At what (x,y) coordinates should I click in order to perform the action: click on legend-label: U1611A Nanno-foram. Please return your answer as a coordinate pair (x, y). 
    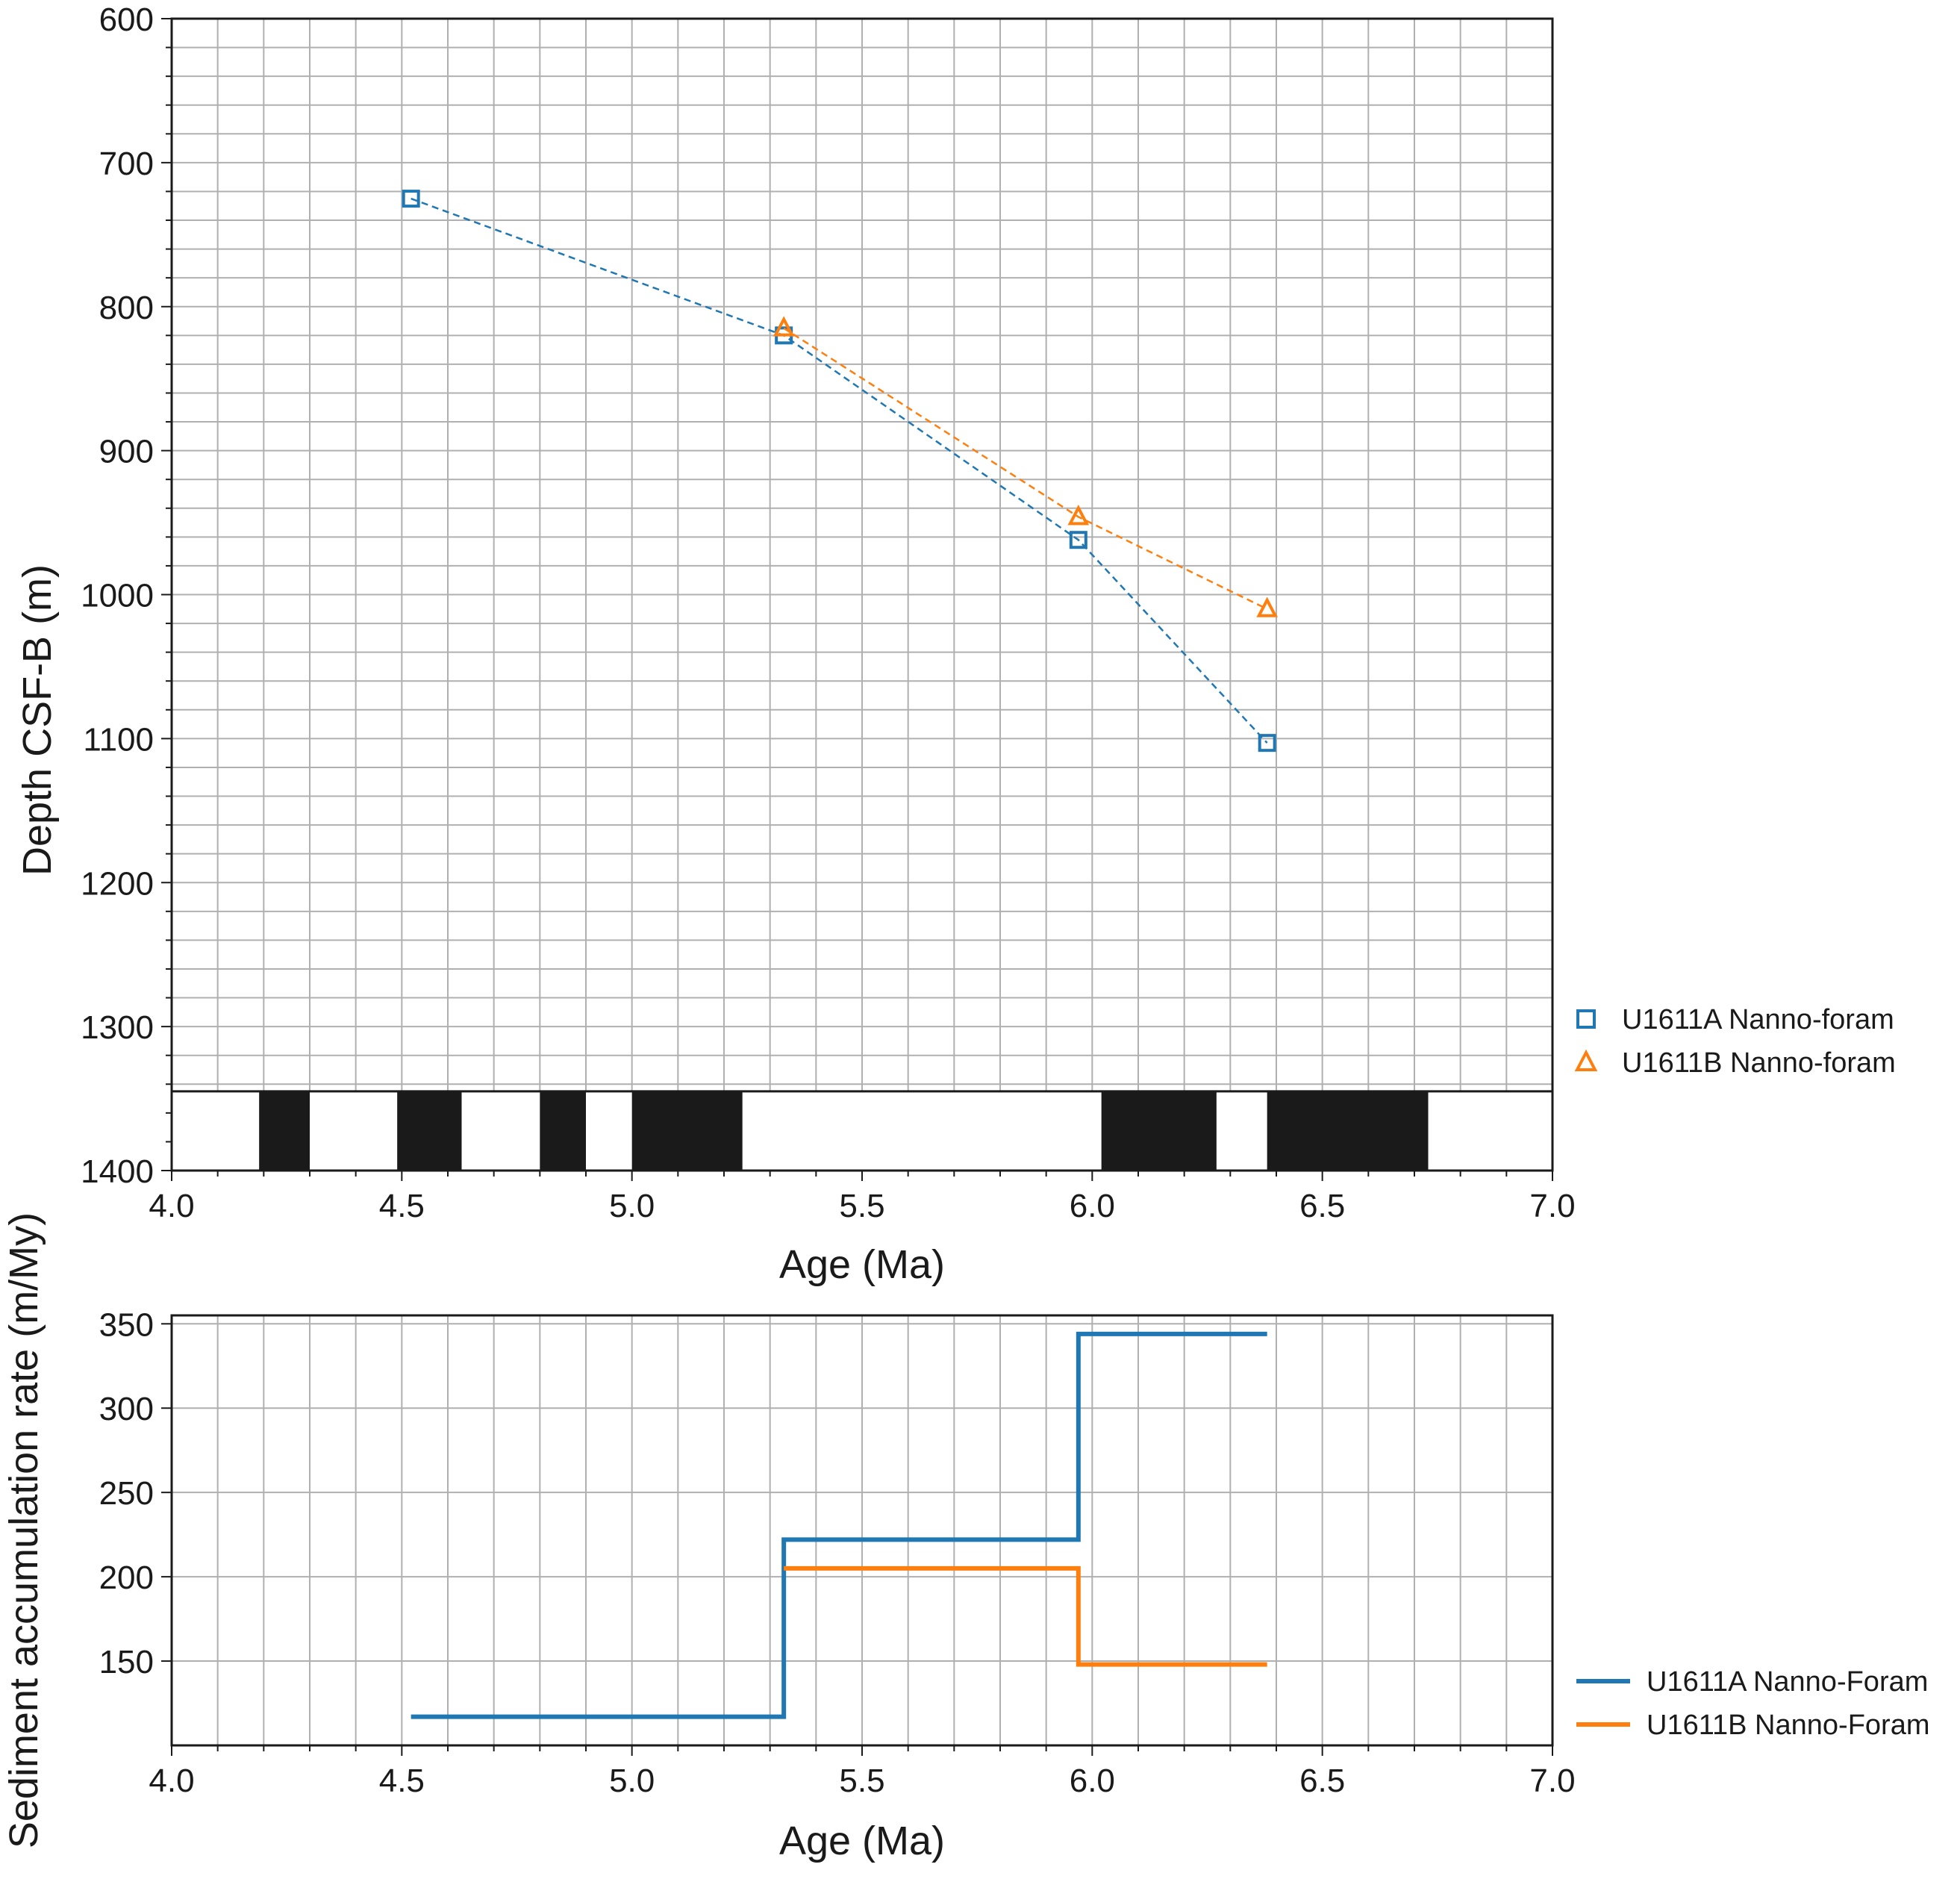
    Looking at the image, I should click on (1758, 1019).